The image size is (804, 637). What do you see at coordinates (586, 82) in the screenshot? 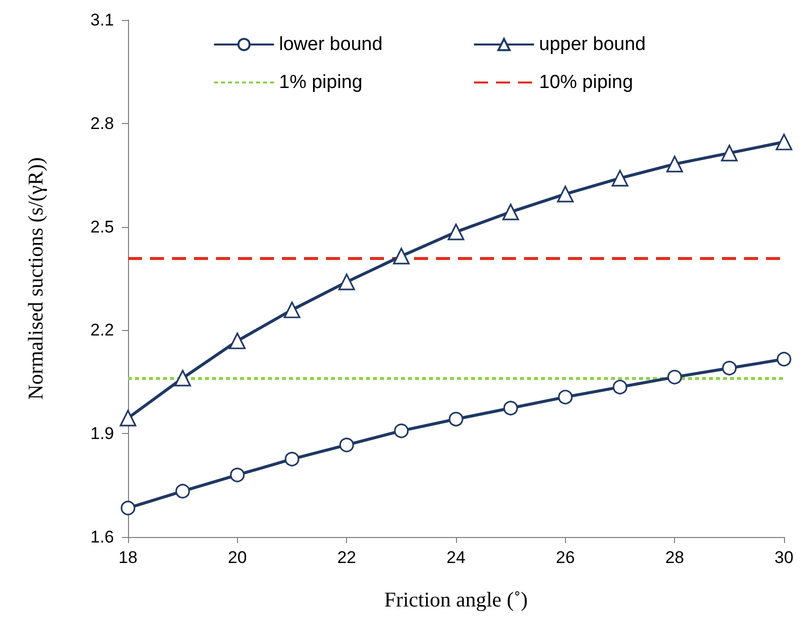
I see `legend-label: 10% piping` at bounding box center [586, 82].